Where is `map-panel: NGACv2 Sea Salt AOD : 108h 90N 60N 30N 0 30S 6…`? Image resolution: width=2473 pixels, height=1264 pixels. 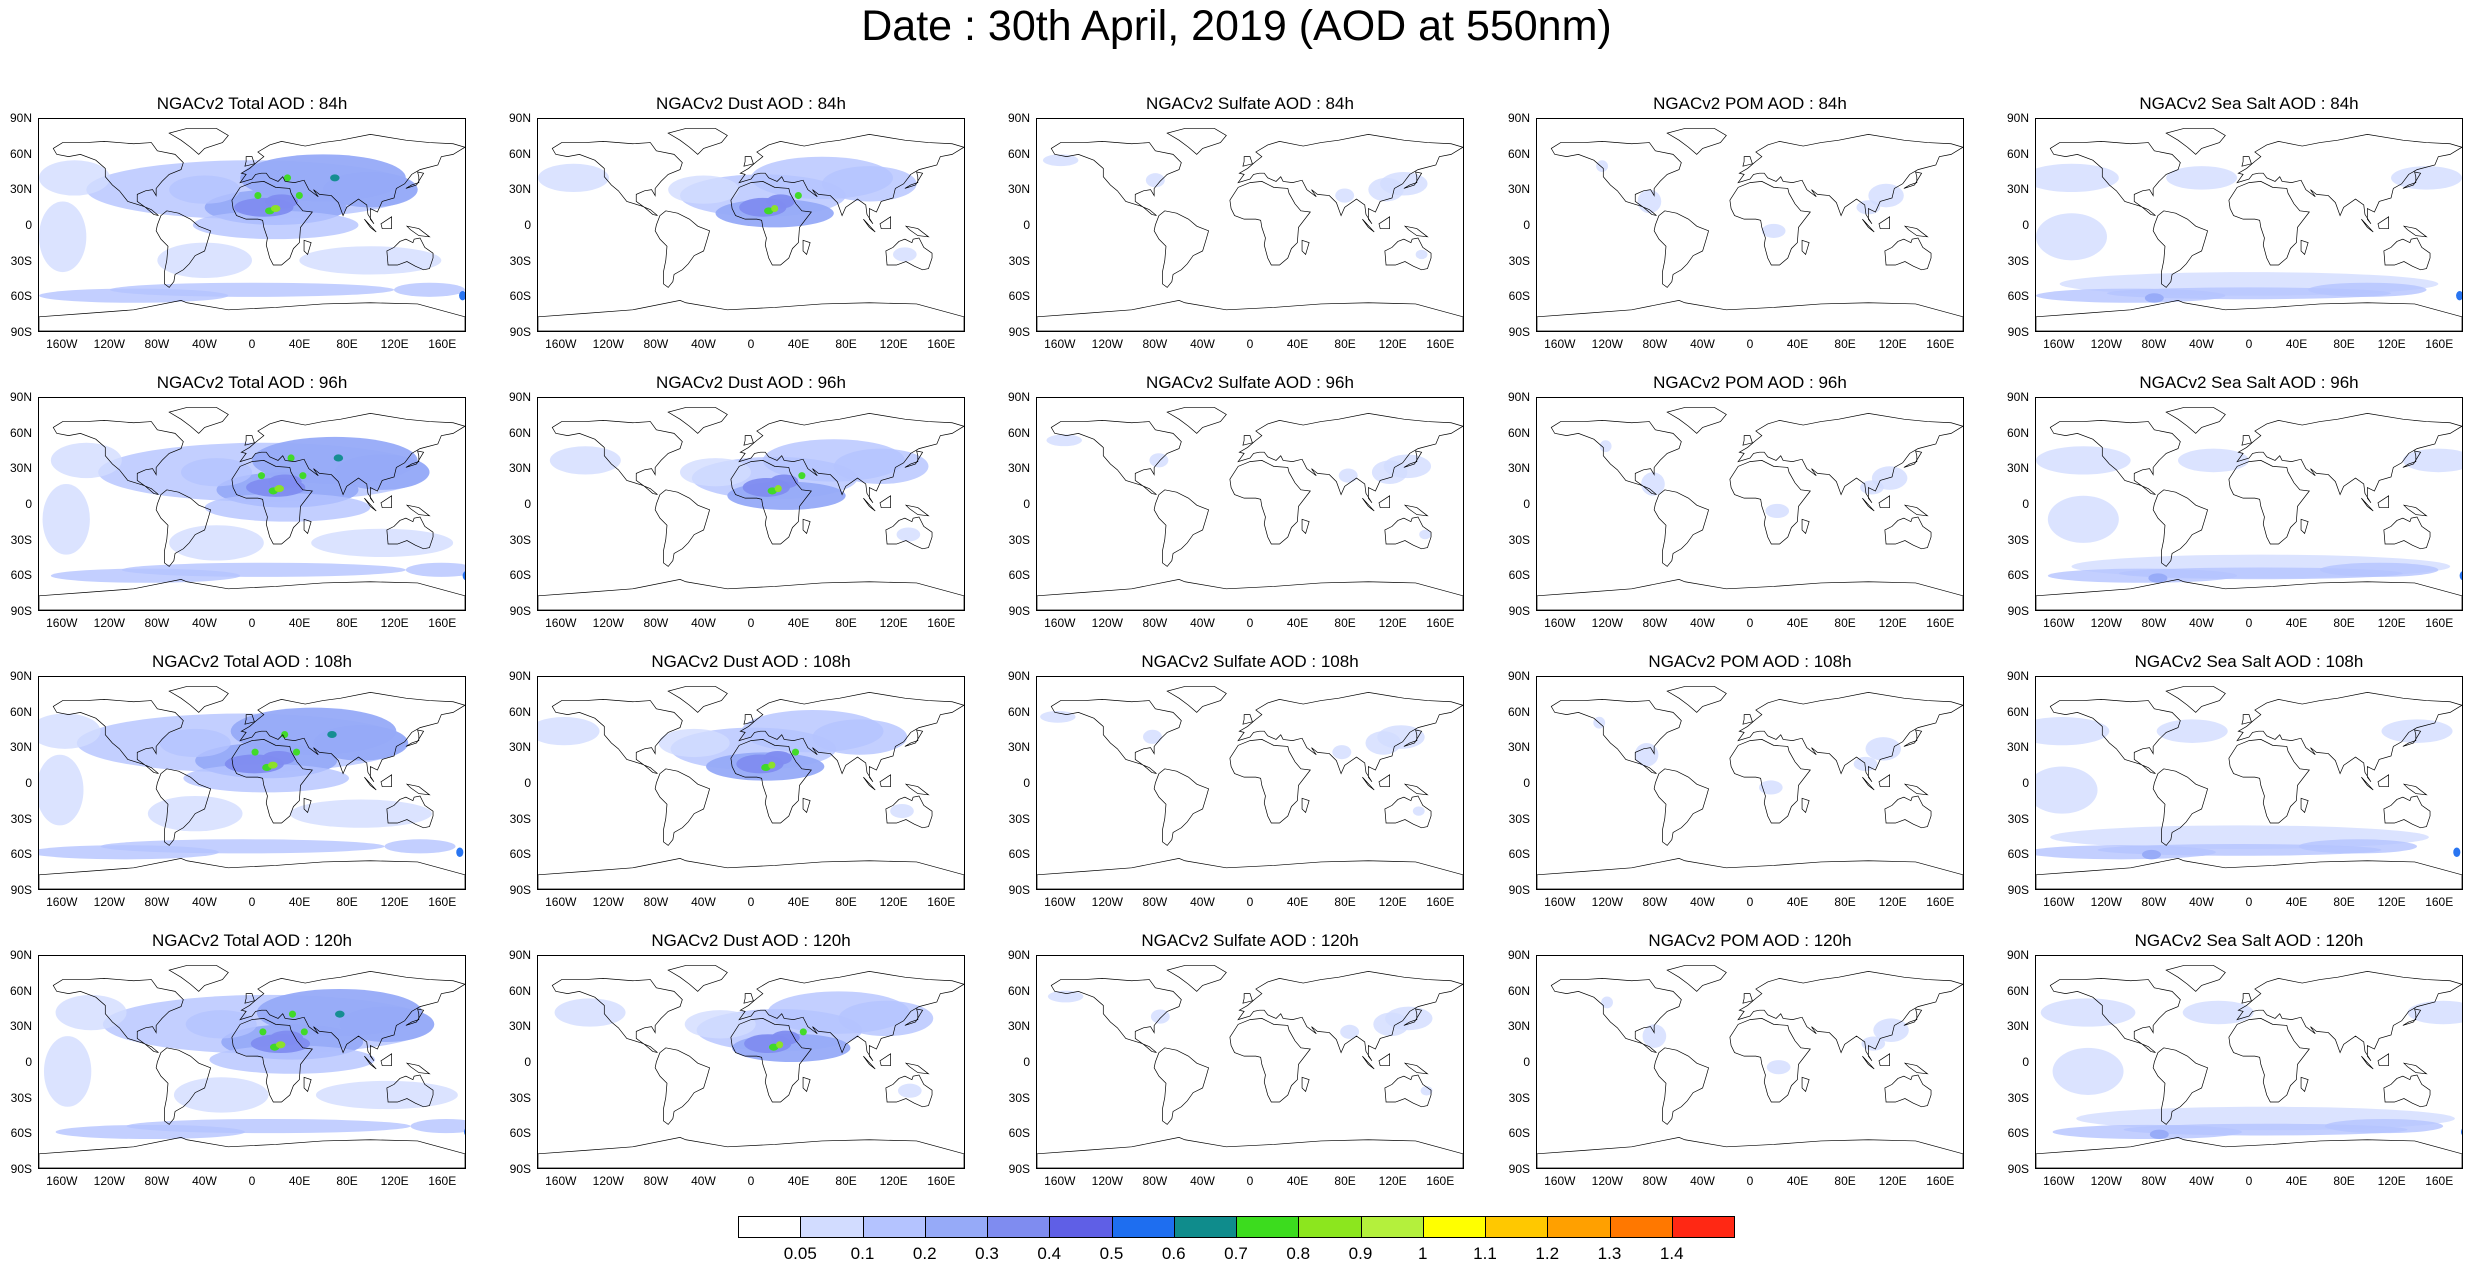 map-panel: NGACv2 Sea Salt AOD : 108h 90N 60N 30N 0 30S 6… is located at coordinates (2235, 792).